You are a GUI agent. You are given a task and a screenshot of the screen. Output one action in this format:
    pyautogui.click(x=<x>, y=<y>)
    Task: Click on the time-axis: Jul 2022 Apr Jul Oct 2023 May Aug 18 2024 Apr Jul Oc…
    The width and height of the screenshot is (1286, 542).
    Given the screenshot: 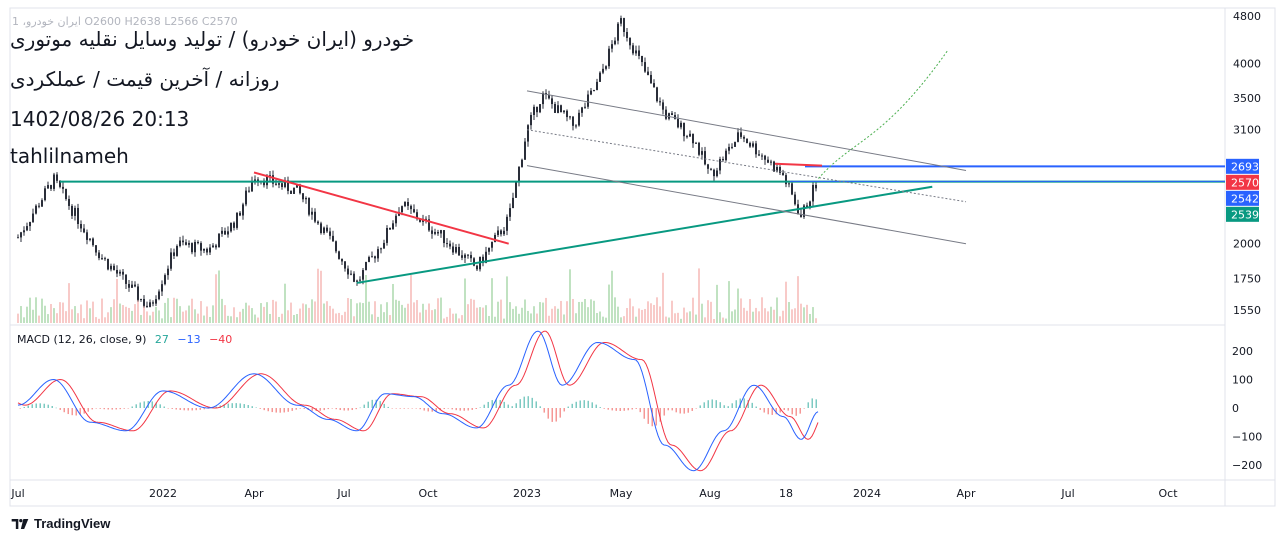 What is the action you would take?
    pyautogui.click(x=594, y=493)
    